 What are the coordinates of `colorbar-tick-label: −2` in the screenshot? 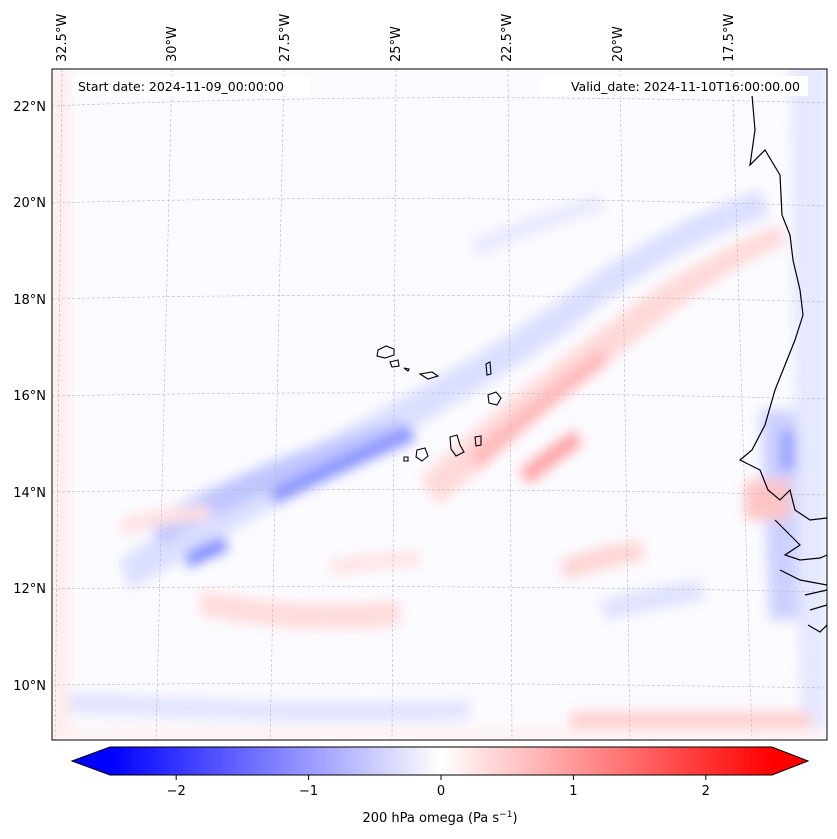 It's located at (176, 791).